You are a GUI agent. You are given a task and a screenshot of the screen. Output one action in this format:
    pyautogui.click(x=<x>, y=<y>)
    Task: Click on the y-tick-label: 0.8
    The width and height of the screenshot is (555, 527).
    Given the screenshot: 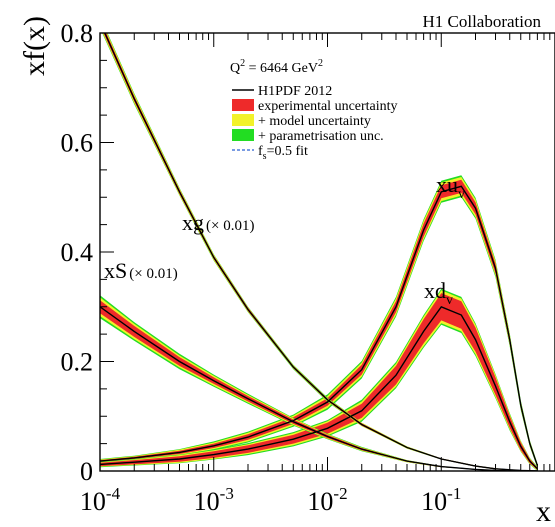 What is the action you would take?
    pyautogui.click(x=77, y=33)
    